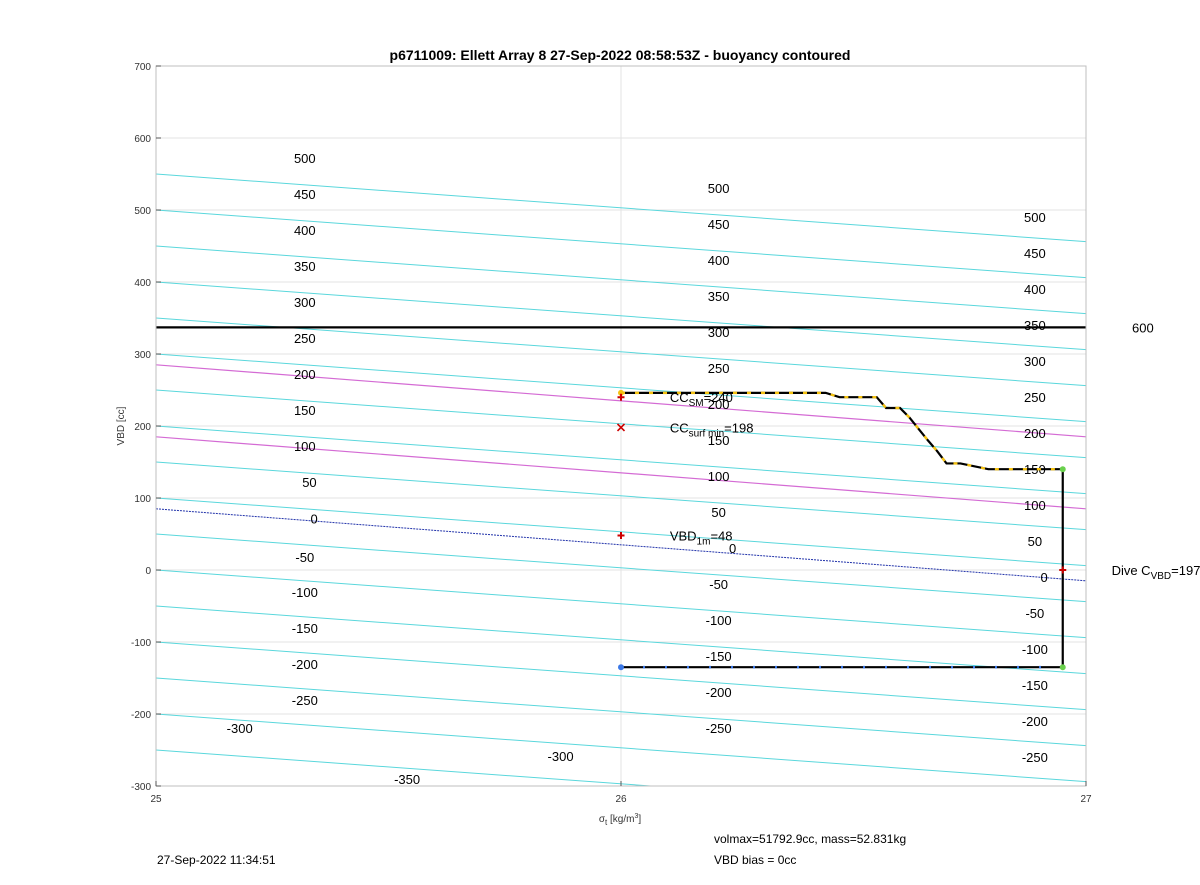 The height and width of the screenshot is (885, 1200). Describe the element at coordinates (142, 67) in the screenshot. I see `y-tick-label-10: 700` at that location.